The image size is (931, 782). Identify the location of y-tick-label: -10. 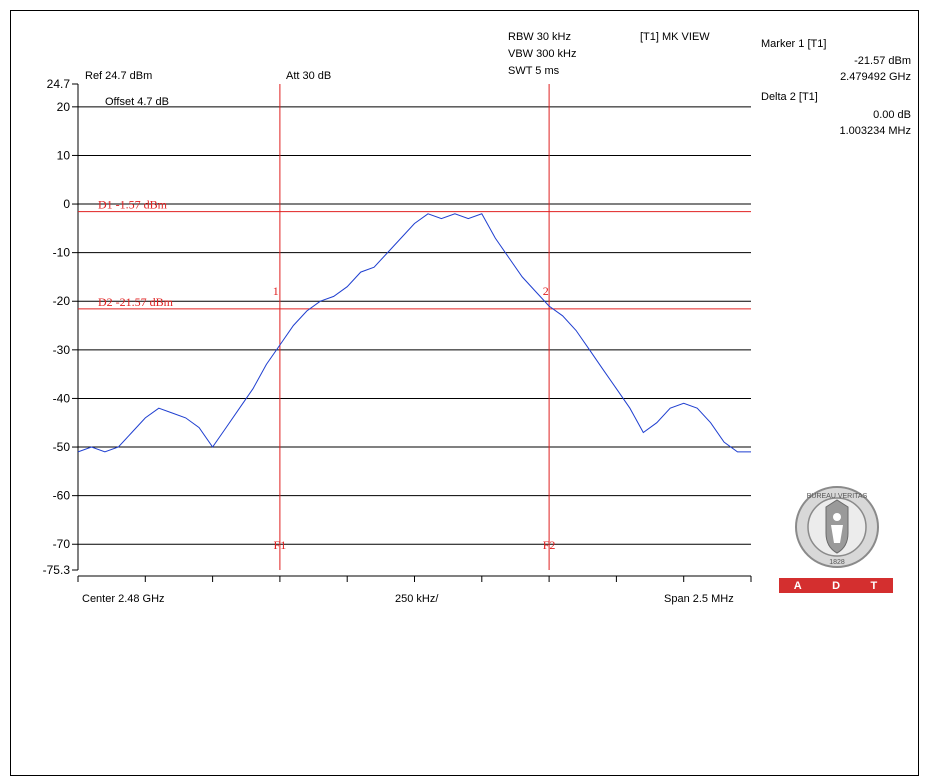
(62, 253).